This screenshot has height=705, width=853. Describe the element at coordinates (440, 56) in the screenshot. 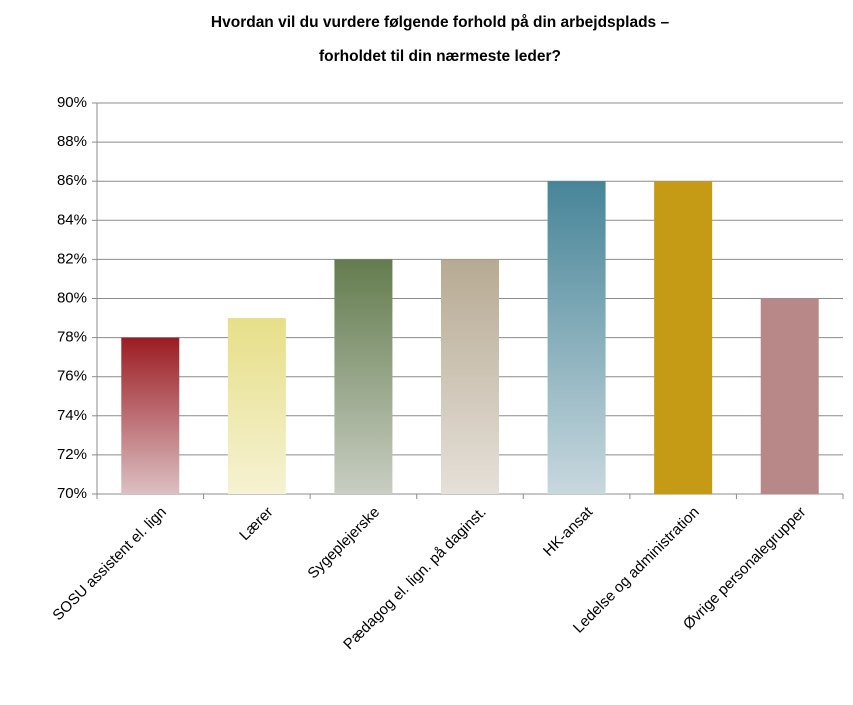

I see `chart-title: forholdet til din nærmeste leder?` at that location.